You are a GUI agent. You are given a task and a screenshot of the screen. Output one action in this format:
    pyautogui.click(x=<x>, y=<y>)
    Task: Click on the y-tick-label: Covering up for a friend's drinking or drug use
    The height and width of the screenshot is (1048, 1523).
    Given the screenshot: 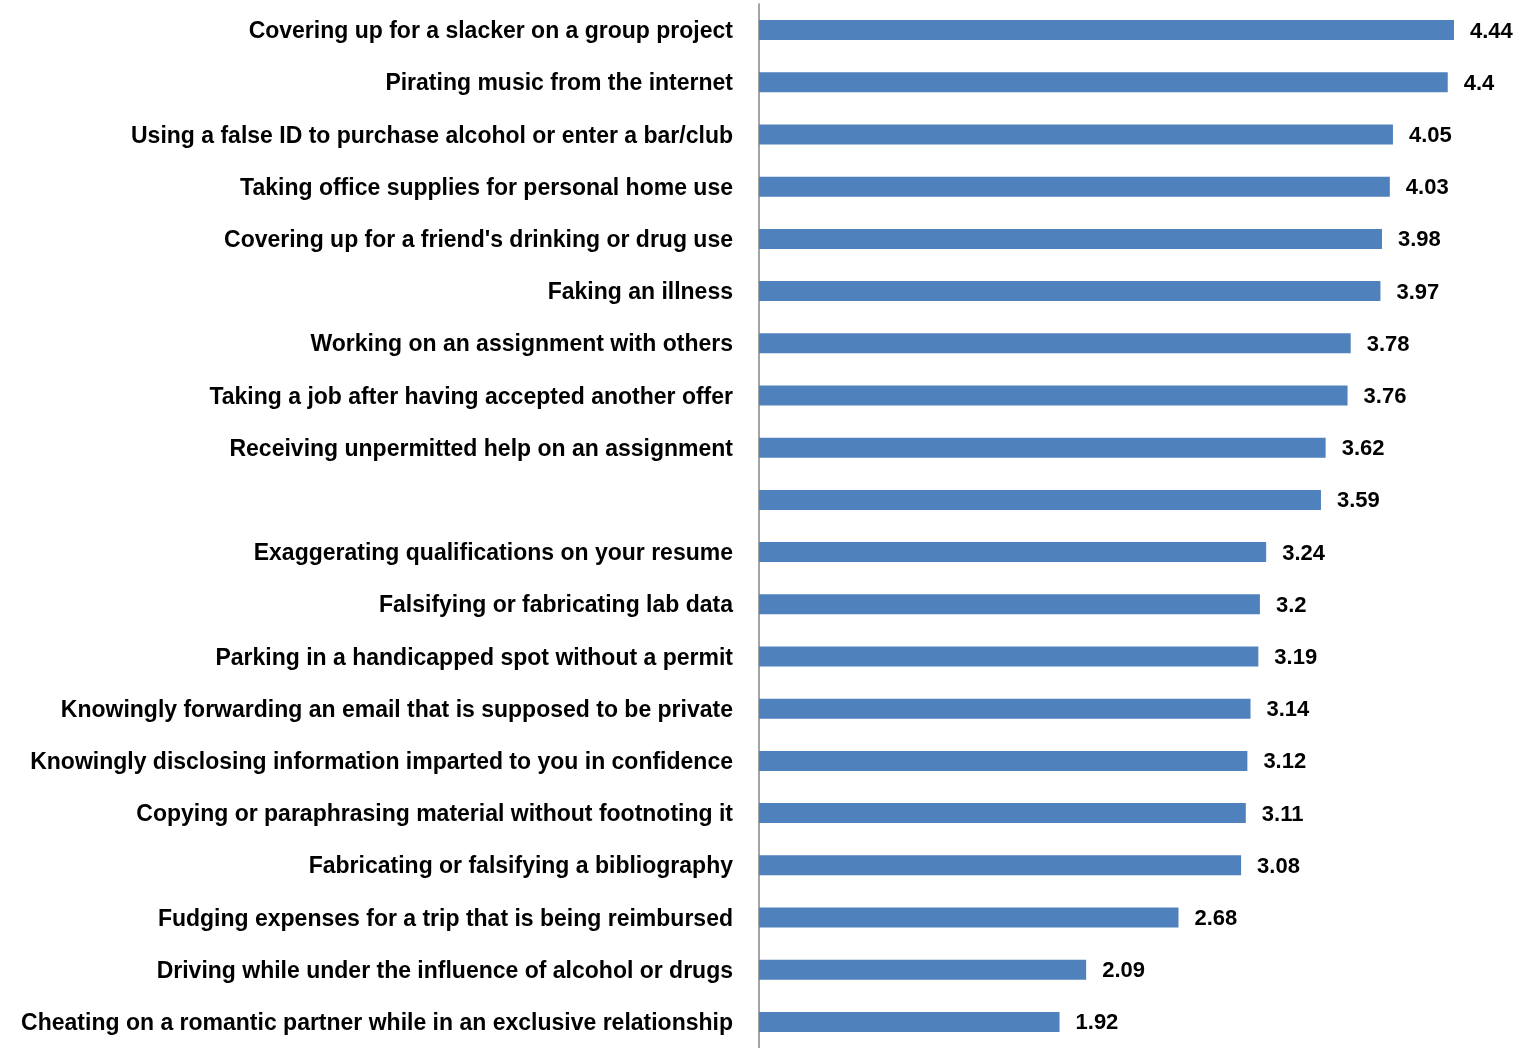 What is the action you would take?
    pyautogui.click(x=478, y=238)
    